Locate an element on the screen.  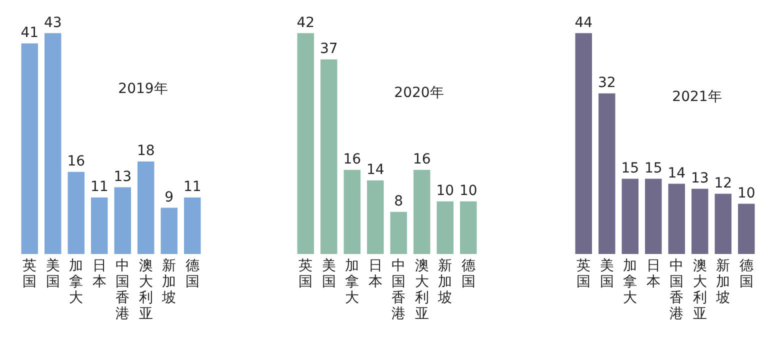
text: 2021年 is located at coordinates (697, 97).